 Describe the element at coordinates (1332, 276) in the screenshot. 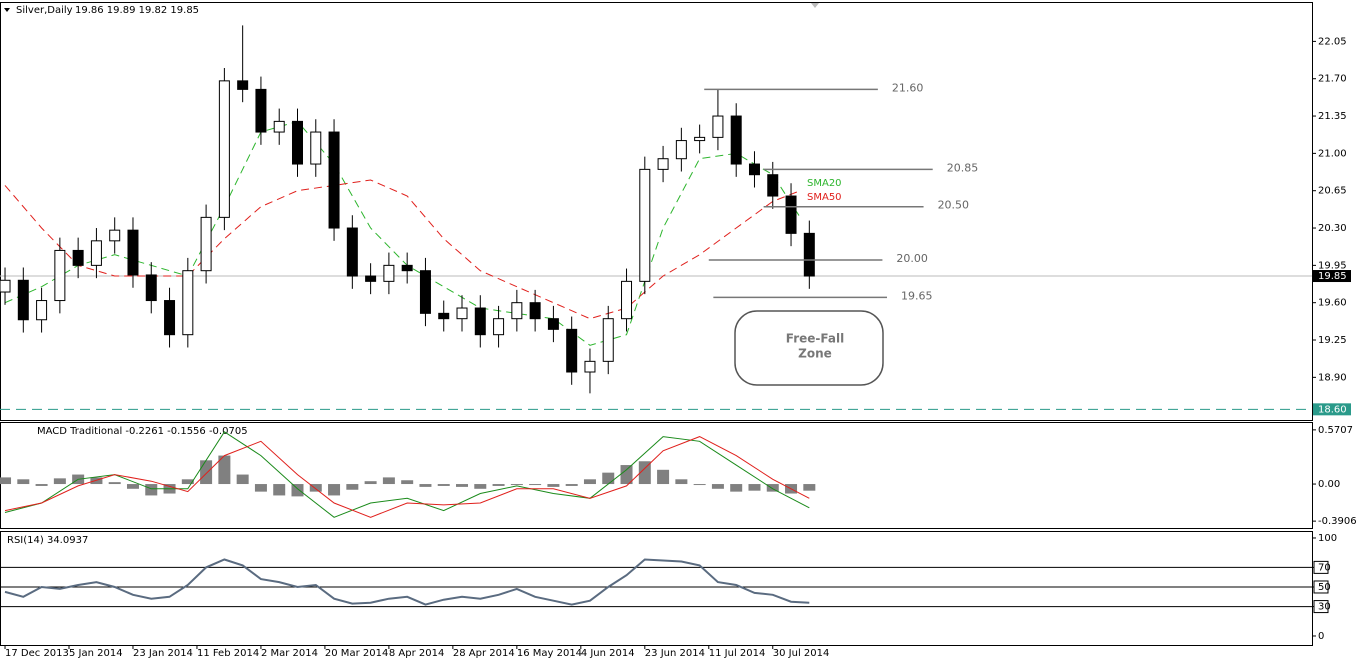

I see `current-price-label: 19.85` at that location.